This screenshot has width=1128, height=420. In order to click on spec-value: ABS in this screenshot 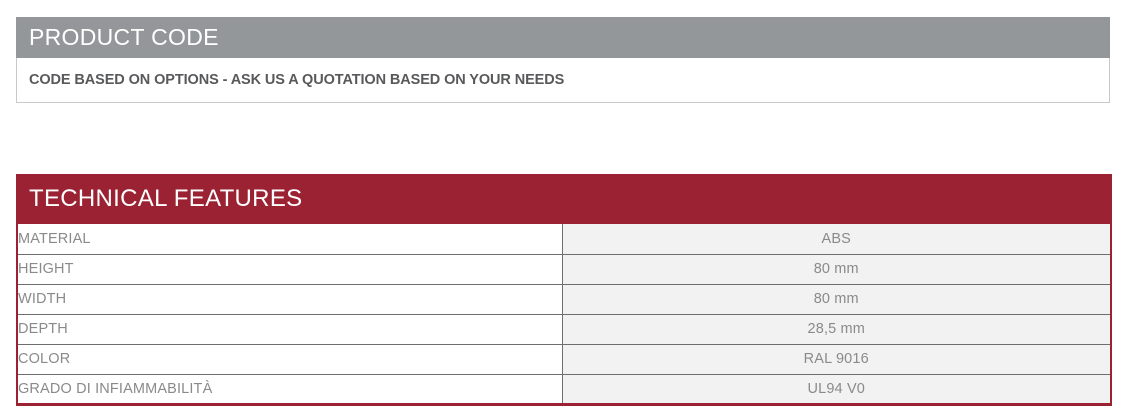, I will do `click(836, 239)`.